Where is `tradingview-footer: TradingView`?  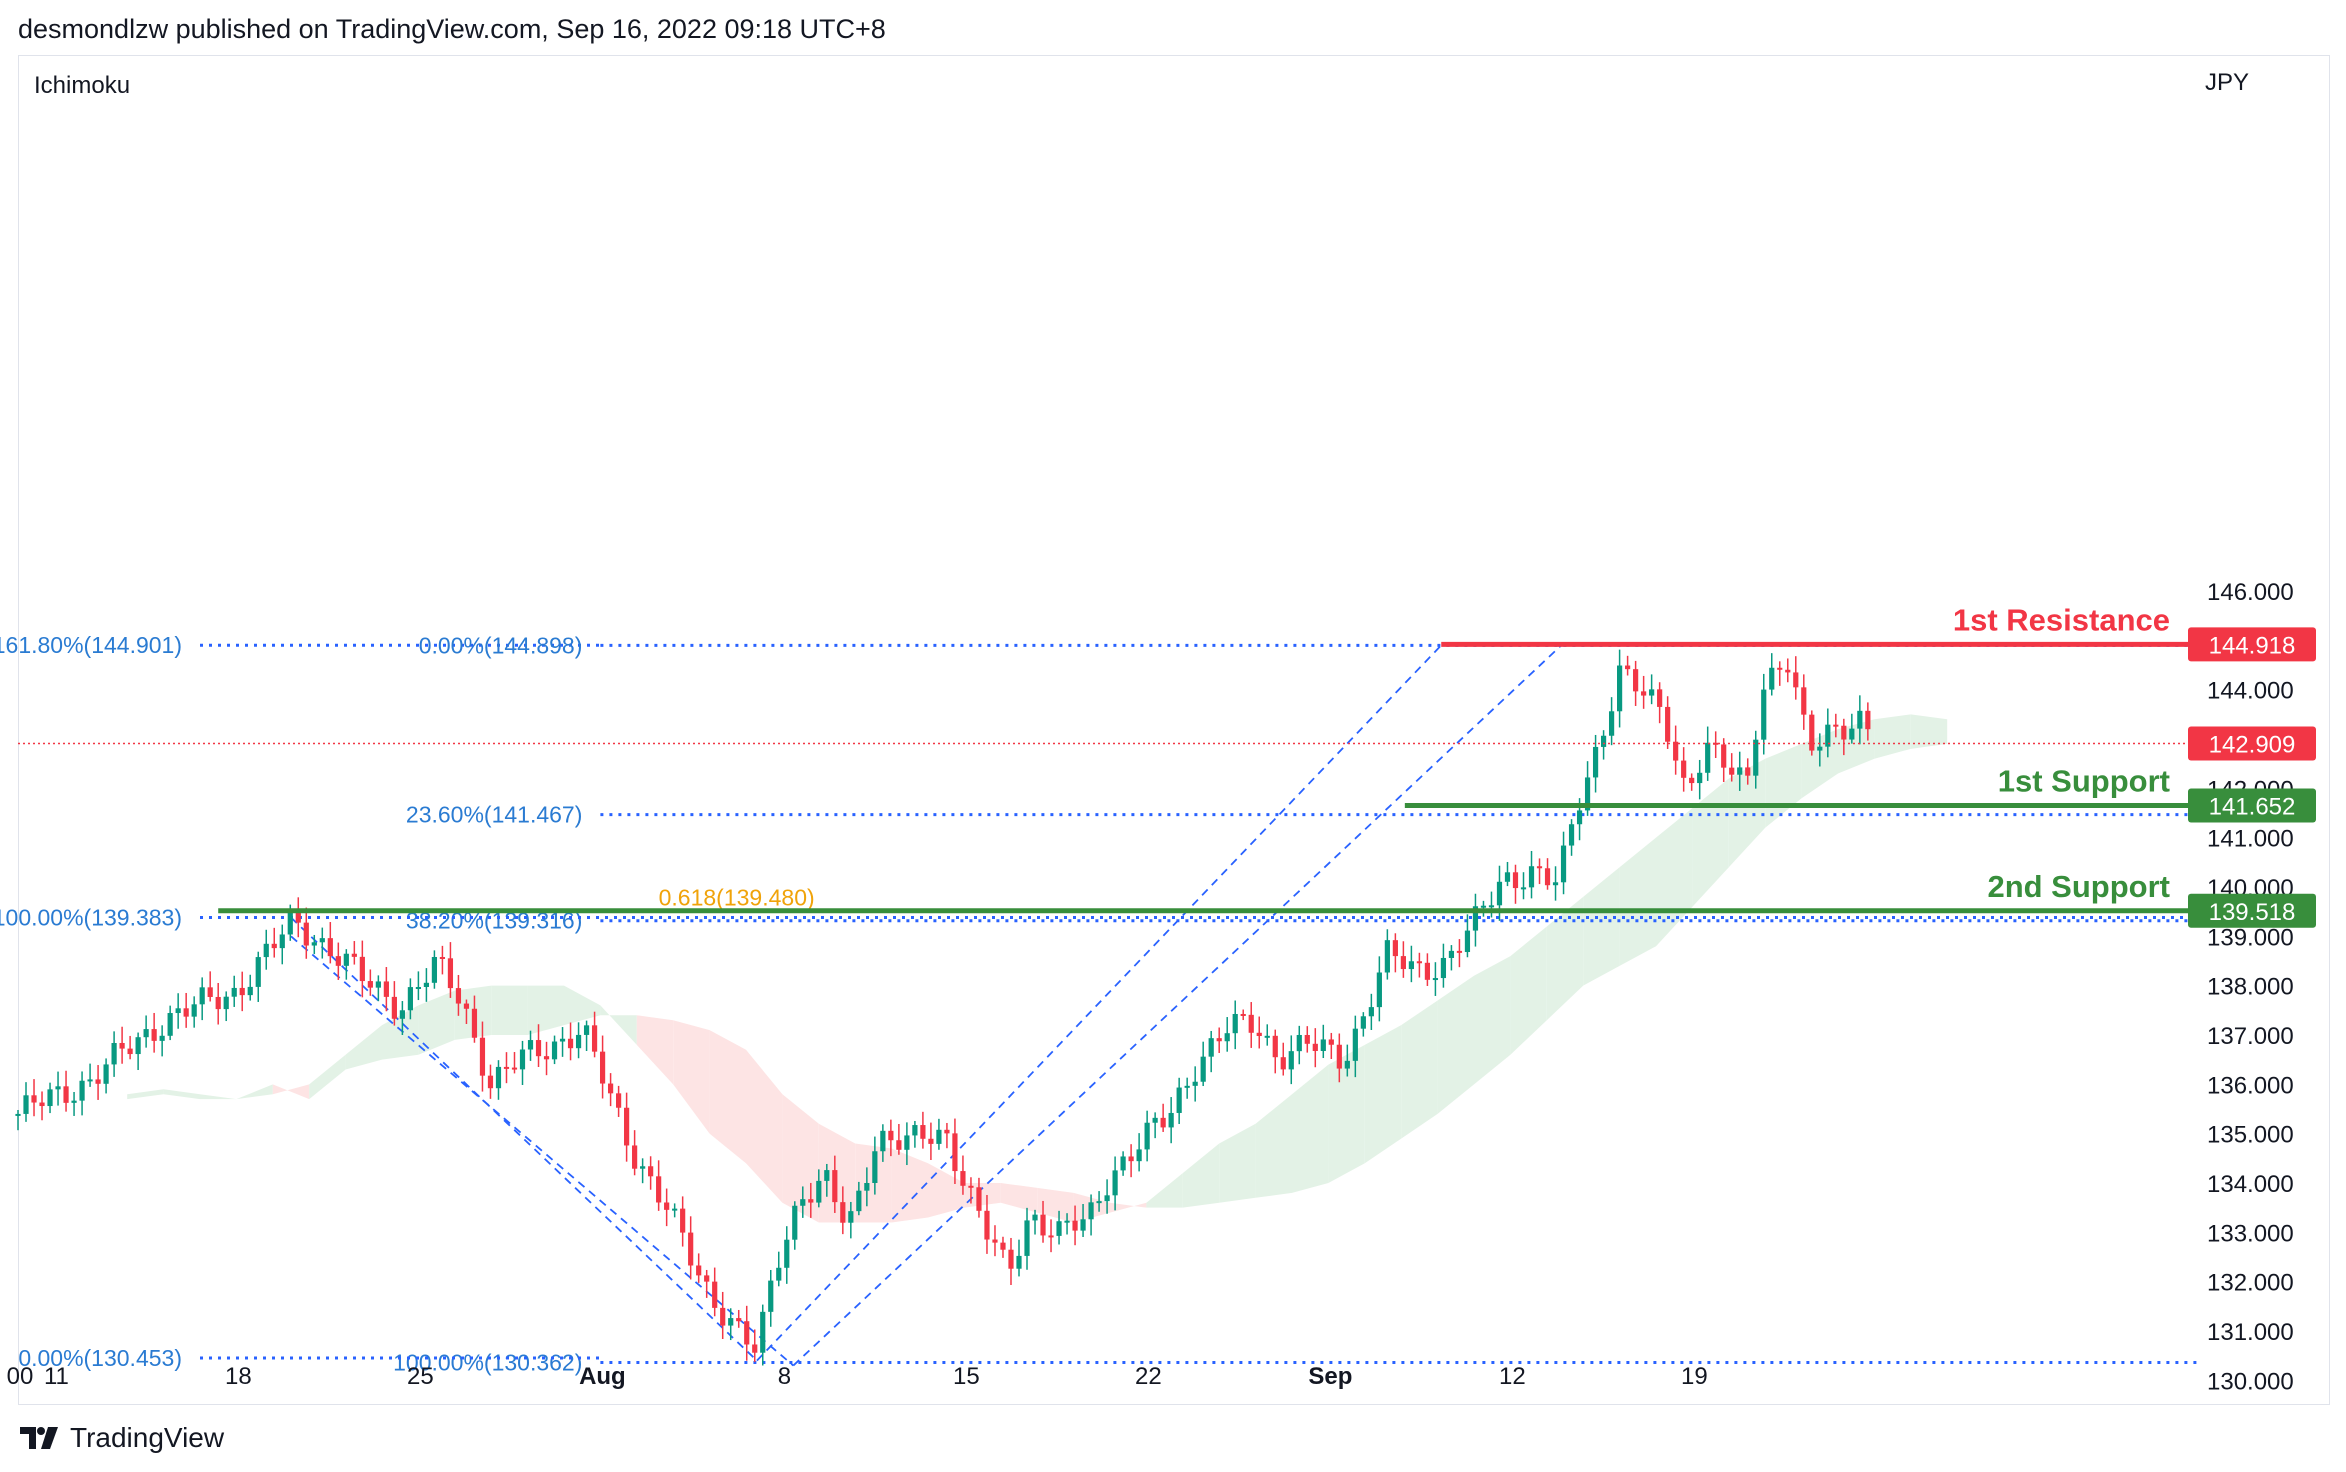
tradingview-footer: TradingView is located at coordinates (122, 1438).